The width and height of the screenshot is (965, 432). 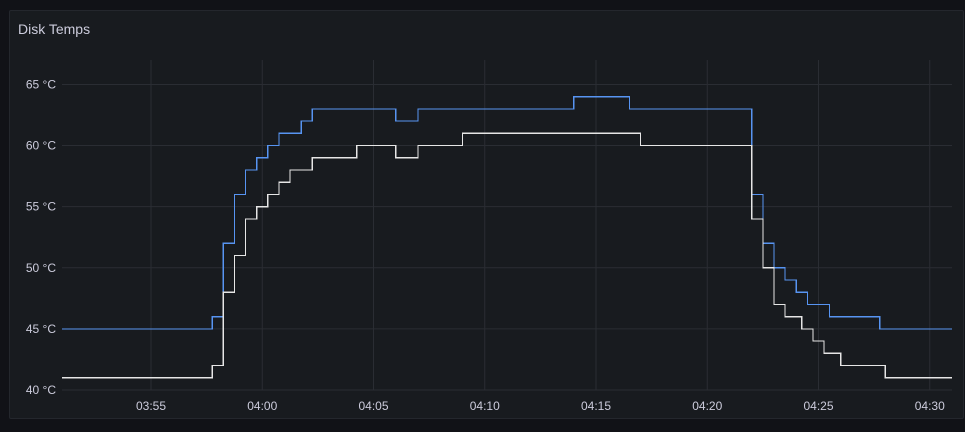 What do you see at coordinates (818, 406) in the screenshot?
I see `x-tick-label: 04:25` at bounding box center [818, 406].